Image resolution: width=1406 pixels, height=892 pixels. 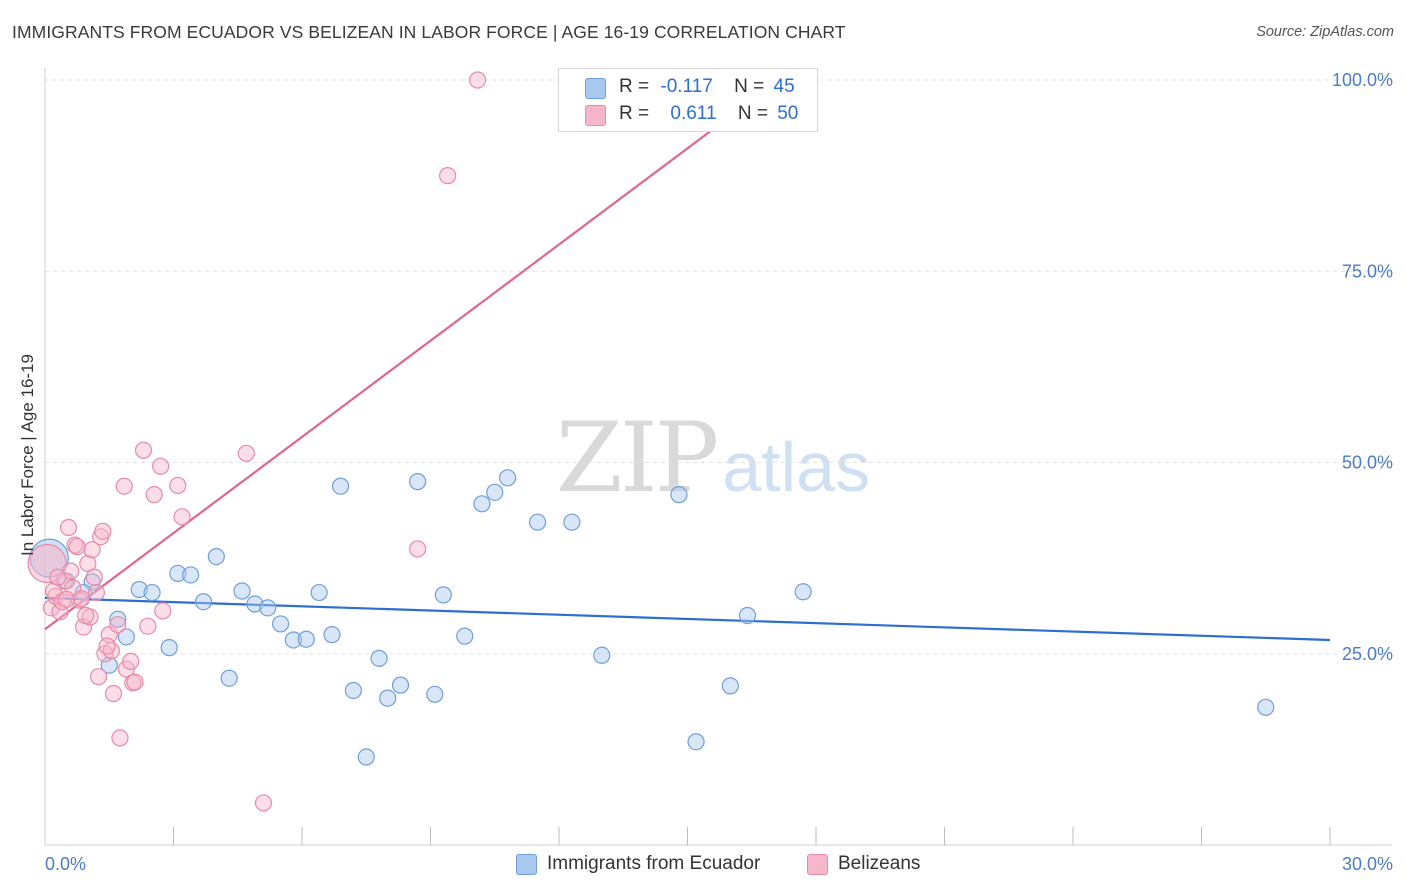 What do you see at coordinates (693, 113) in the screenshot?
I see `legend-r-value: 0.611` at bounding box center [693, 113].